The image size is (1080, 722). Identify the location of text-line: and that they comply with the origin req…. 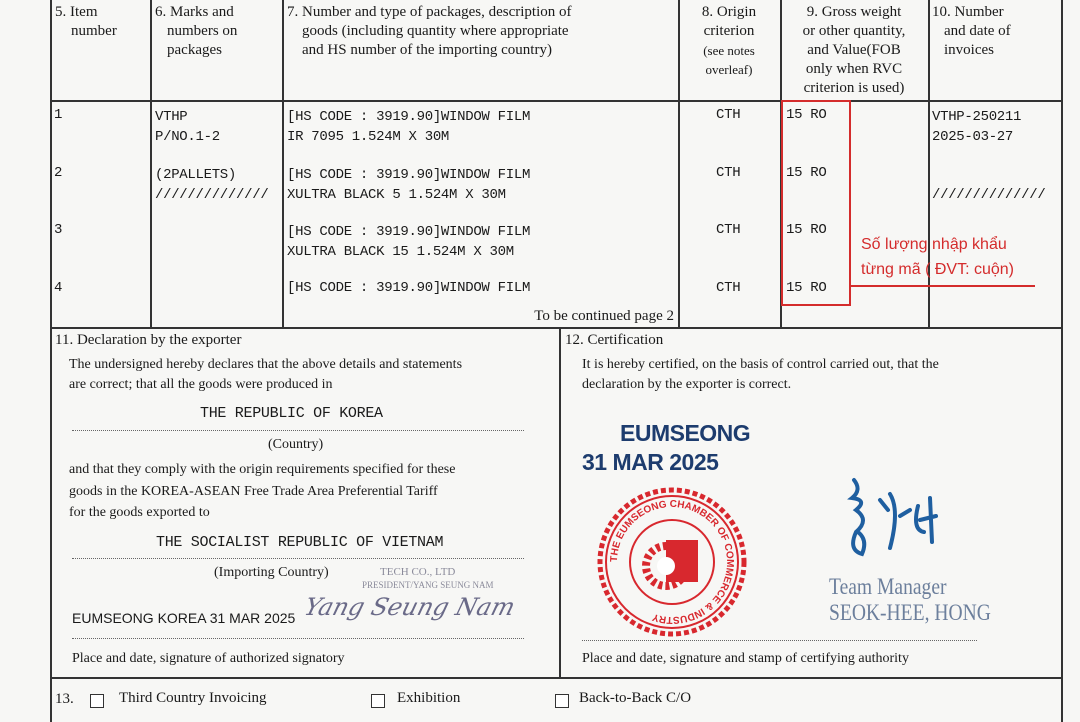
(262, 469).